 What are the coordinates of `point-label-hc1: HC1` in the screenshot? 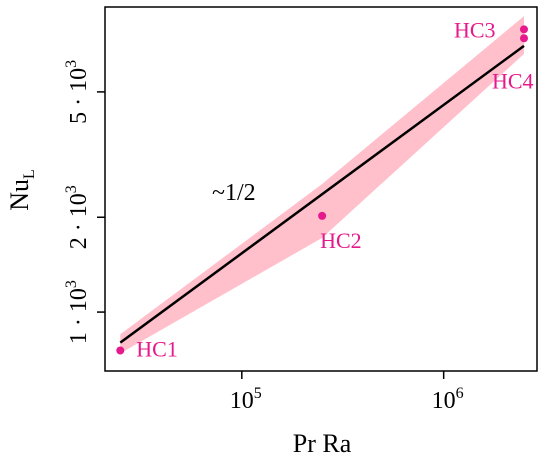 It's located at (157, 349).